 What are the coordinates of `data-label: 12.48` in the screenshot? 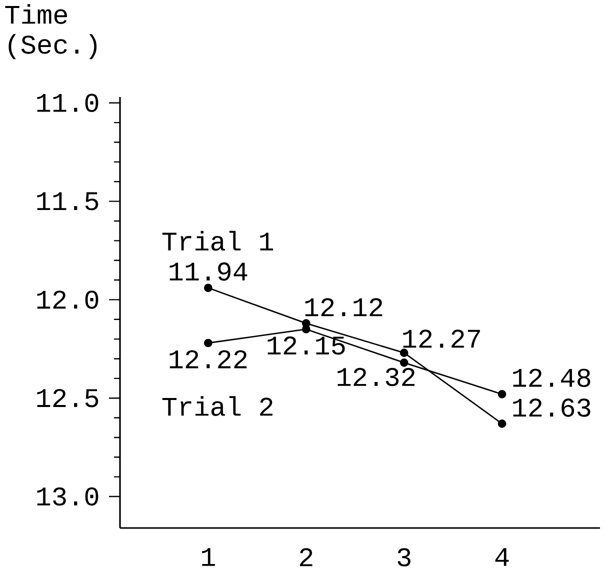 It's located at (551, 377).